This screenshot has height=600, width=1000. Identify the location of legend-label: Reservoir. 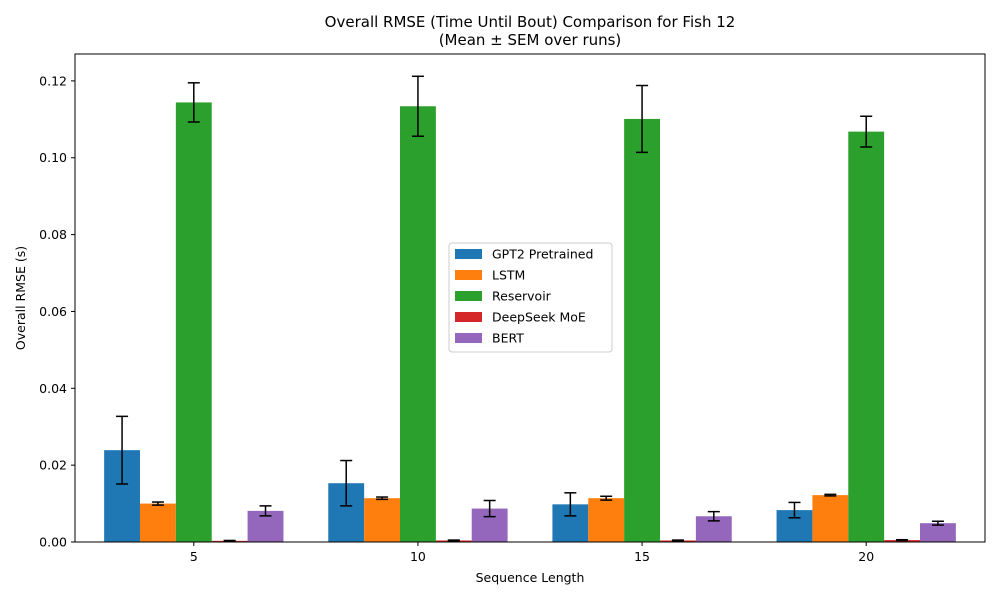
(522, 296).